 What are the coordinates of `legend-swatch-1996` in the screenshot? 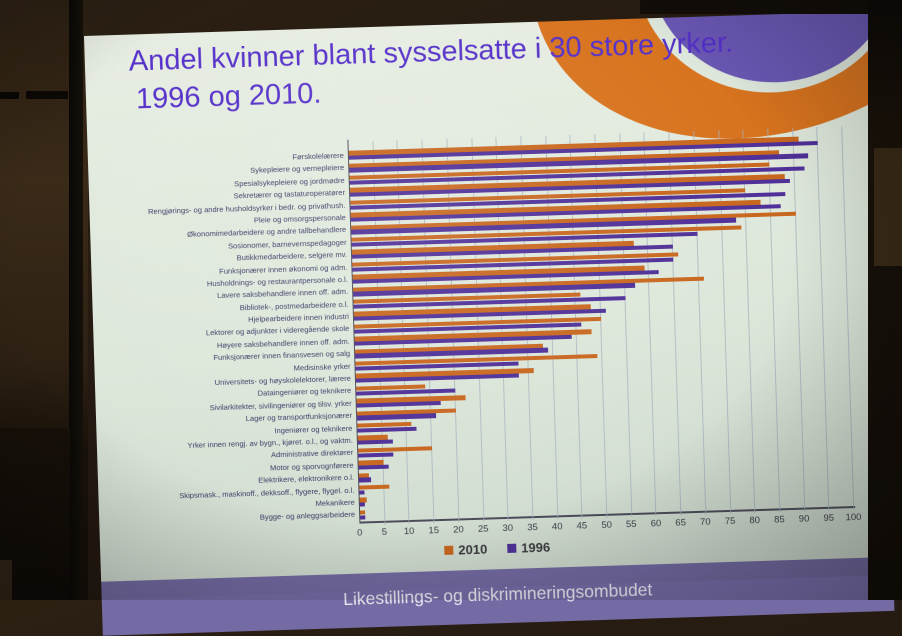 It's located at (512, 548).